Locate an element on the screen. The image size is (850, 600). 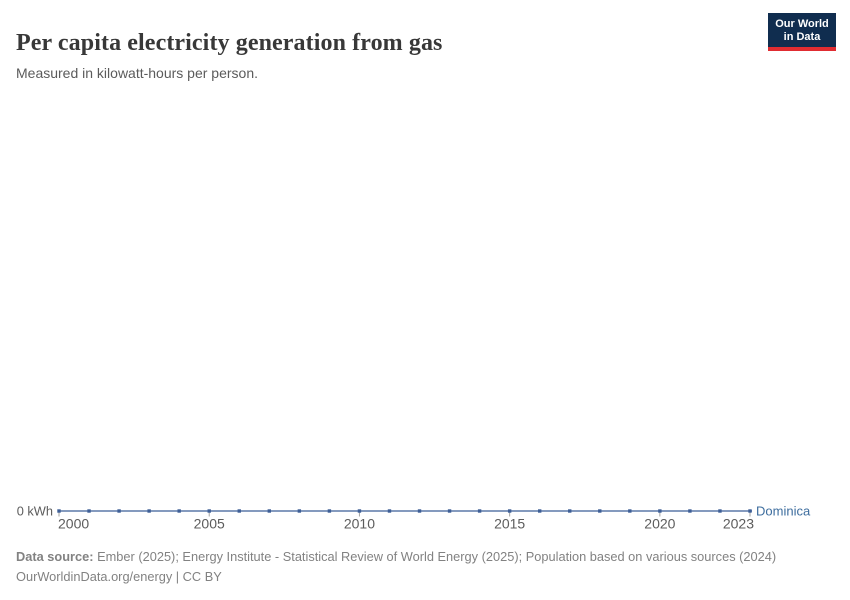
datasource-label: Data source: is located at coordinates (55, 556).